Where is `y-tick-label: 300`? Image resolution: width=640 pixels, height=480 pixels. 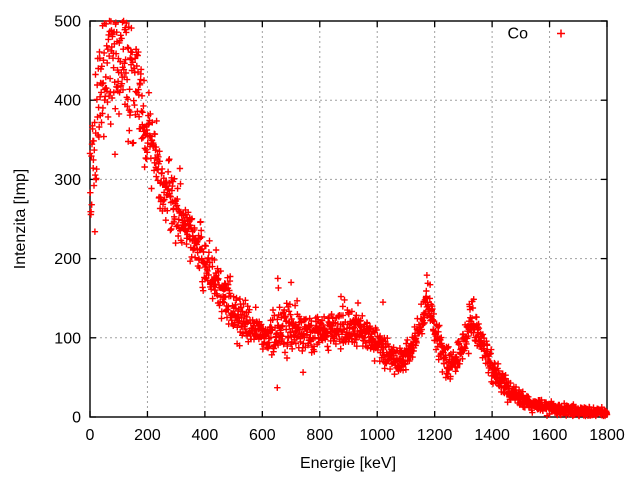
y-tick-label: 300 is located at coordinates (67, 180).